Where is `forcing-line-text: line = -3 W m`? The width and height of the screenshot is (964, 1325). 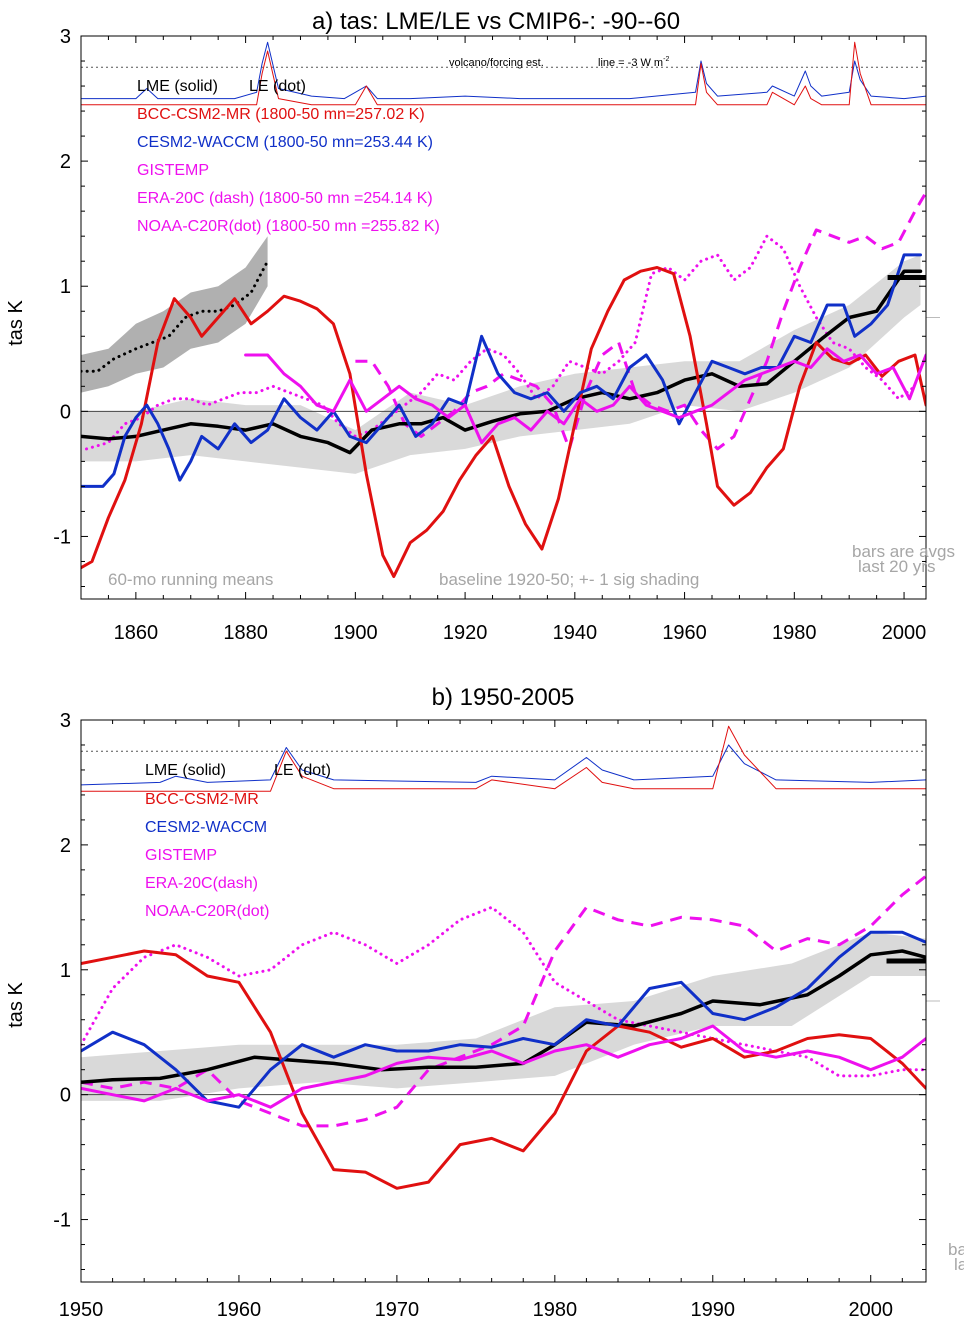
forcing-line-text: line = -3 W m is located at coordinates (630, 63).